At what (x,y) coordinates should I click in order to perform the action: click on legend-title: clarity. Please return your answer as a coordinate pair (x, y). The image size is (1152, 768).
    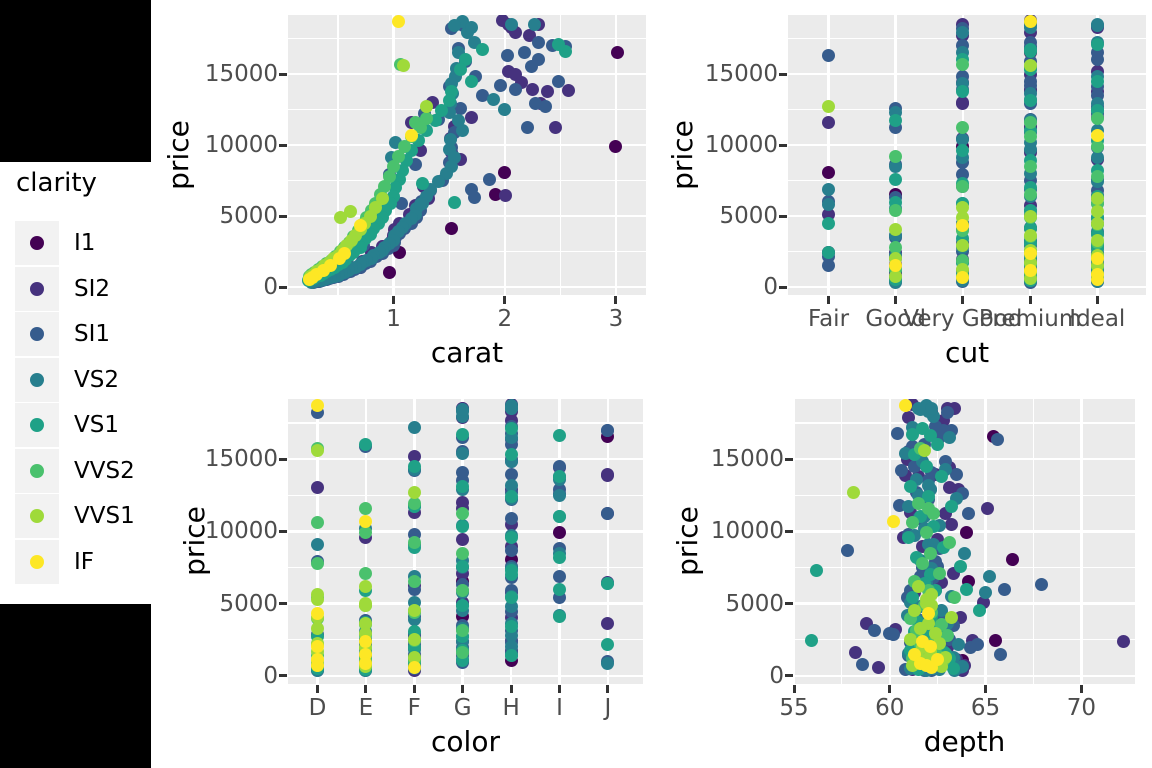
    Looking at the image, I should click on (56, 183).